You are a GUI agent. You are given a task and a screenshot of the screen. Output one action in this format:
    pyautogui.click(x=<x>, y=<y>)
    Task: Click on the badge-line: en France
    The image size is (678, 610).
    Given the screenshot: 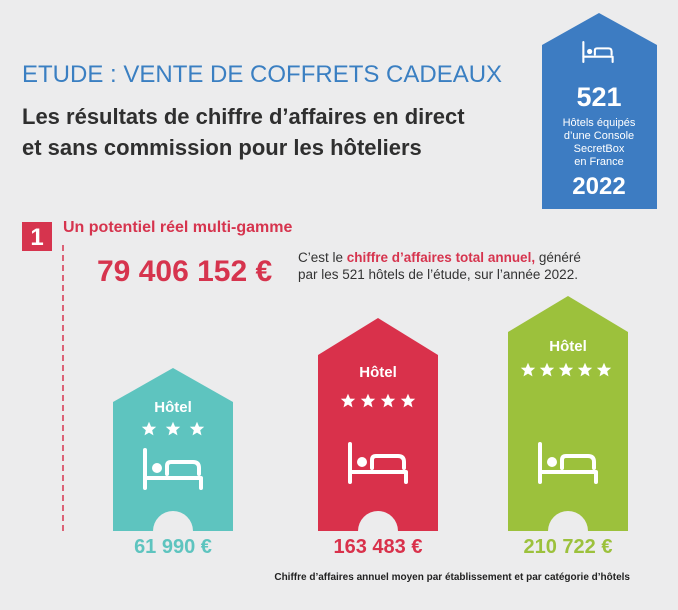 What is the action you would take?
    pyautogui.click(x=599, y=162)
    